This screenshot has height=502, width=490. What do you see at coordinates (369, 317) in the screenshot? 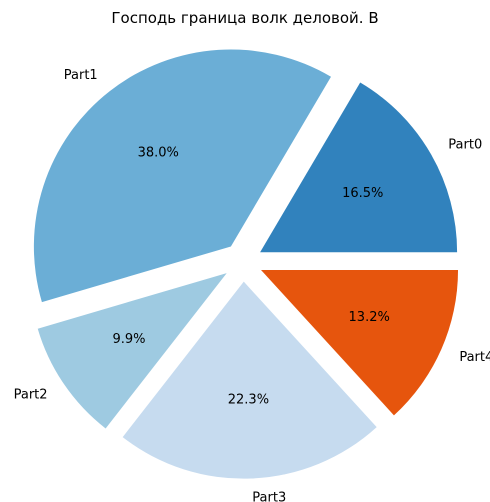
I see `slice-percent-part4: 13.2%` at bounding box center [369, 317].